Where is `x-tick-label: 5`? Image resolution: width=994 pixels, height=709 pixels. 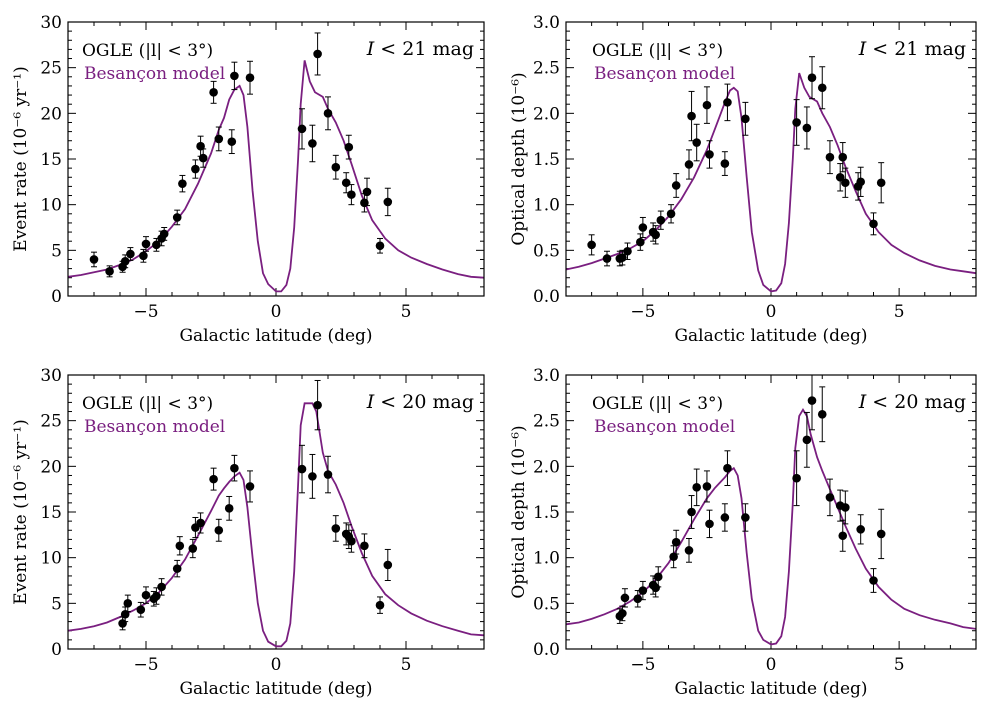
x-tick-label: 5 is located at coordinates (899, 665).